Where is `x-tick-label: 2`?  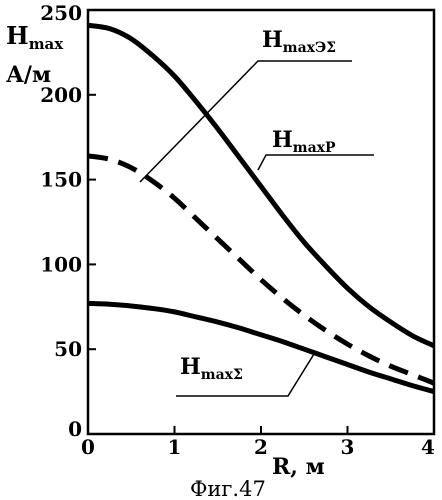 x-tick-label: 2 is located at coordinates (261, 447).